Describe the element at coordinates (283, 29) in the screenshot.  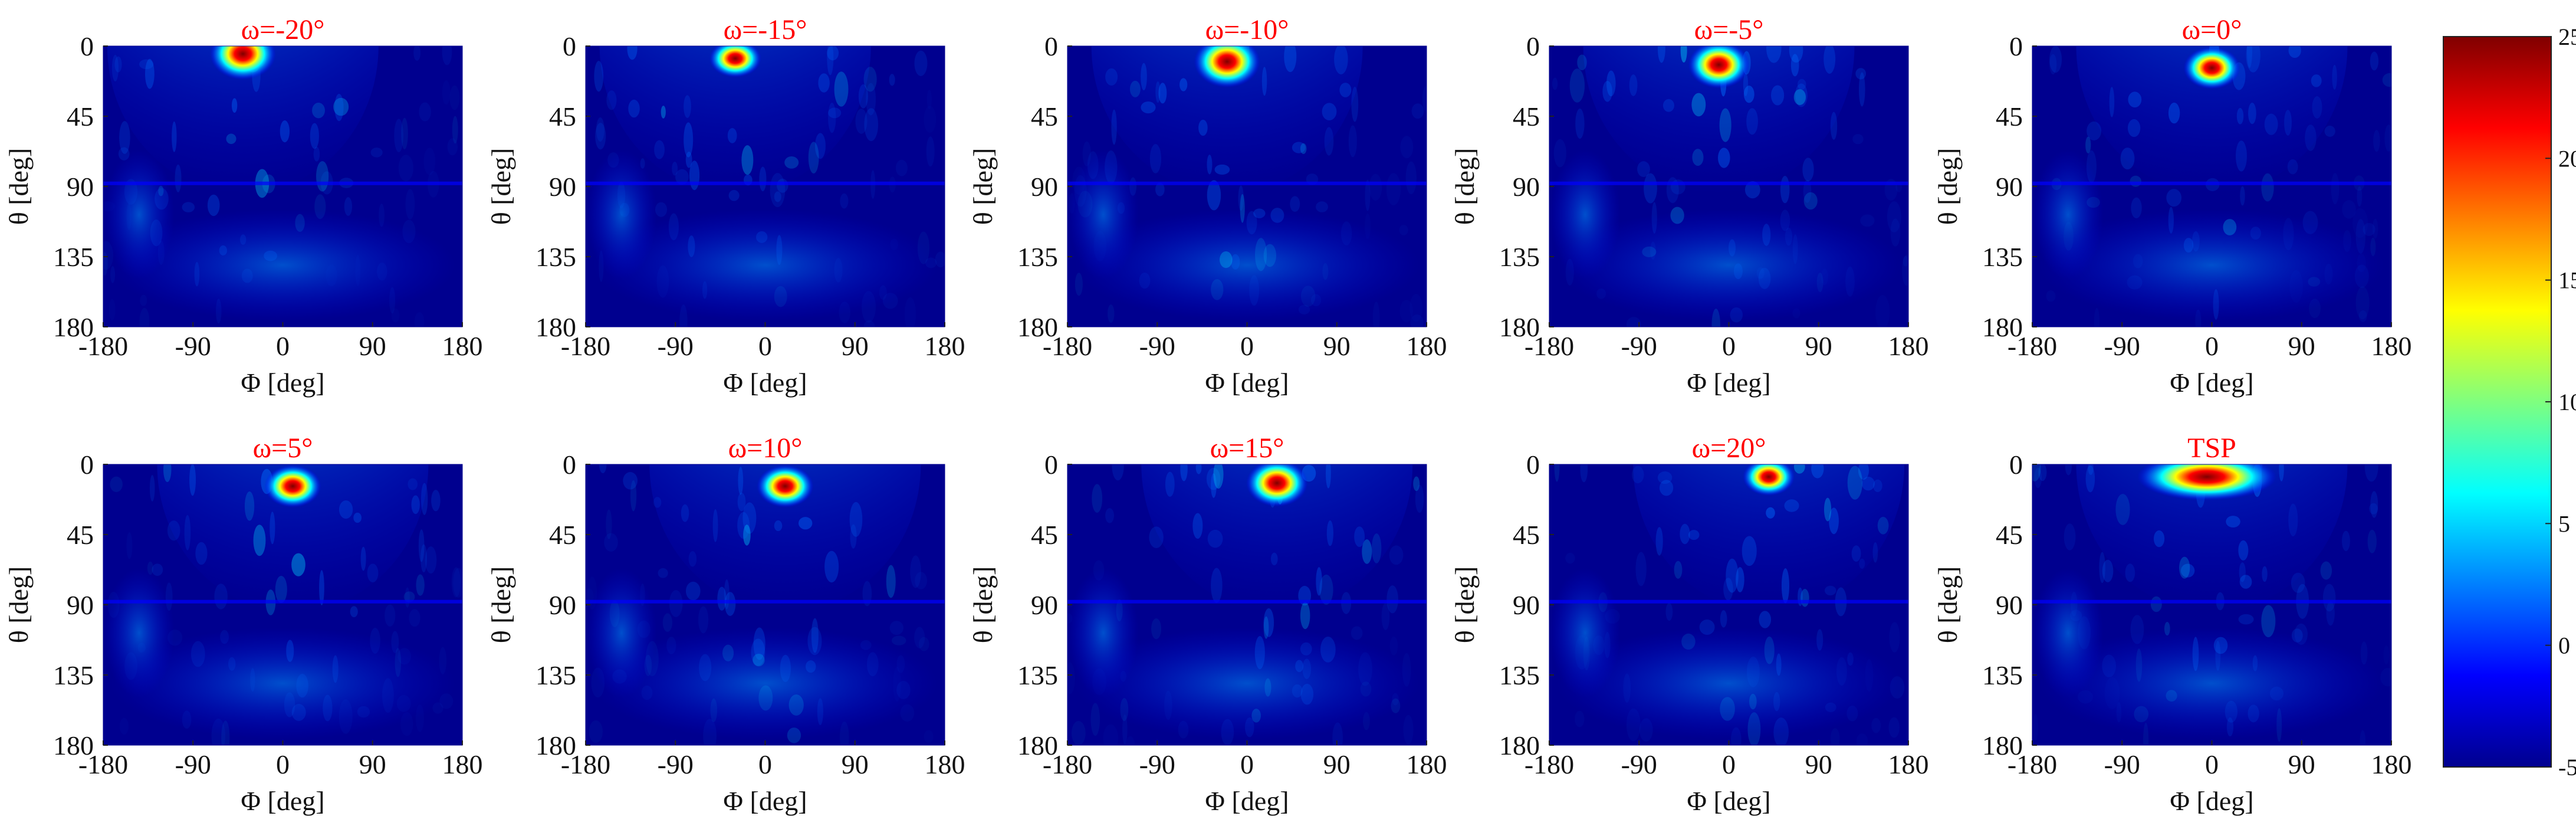
I see `panel-title: ω=-20°` at that location.